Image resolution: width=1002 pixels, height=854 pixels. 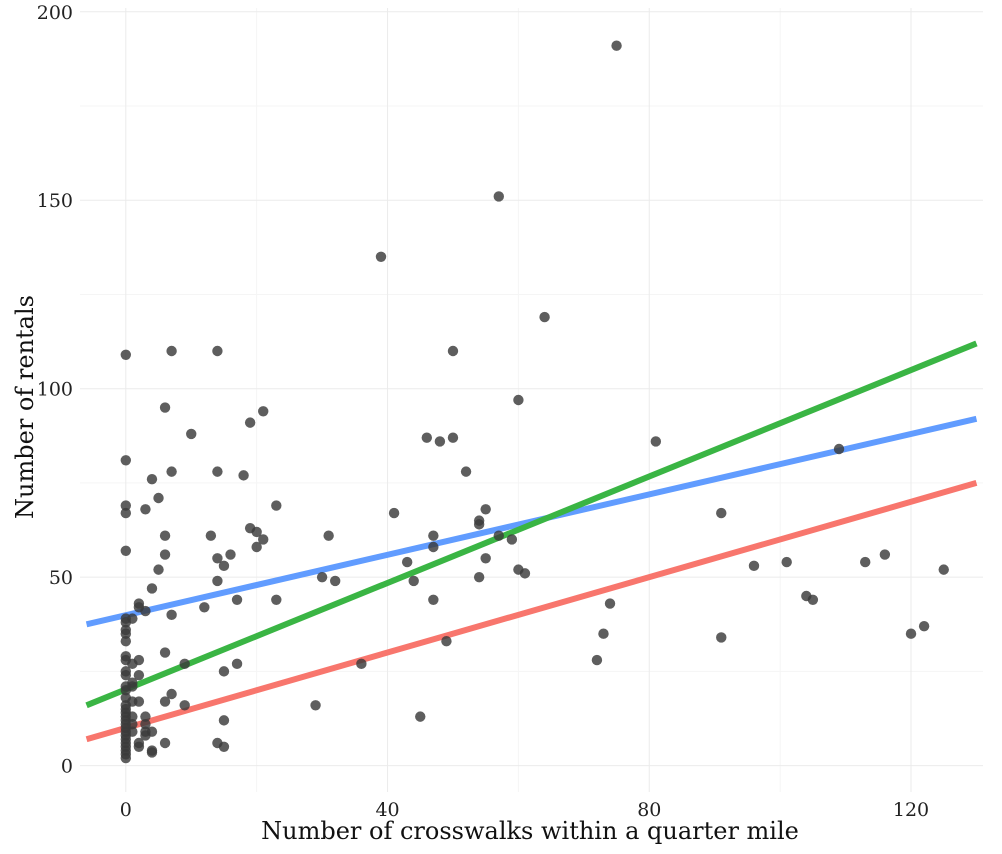 What do you see at coordinates (55, 13) in the screenshot?
I see `y-tick-label: 200` at bounding box center [55, 13].